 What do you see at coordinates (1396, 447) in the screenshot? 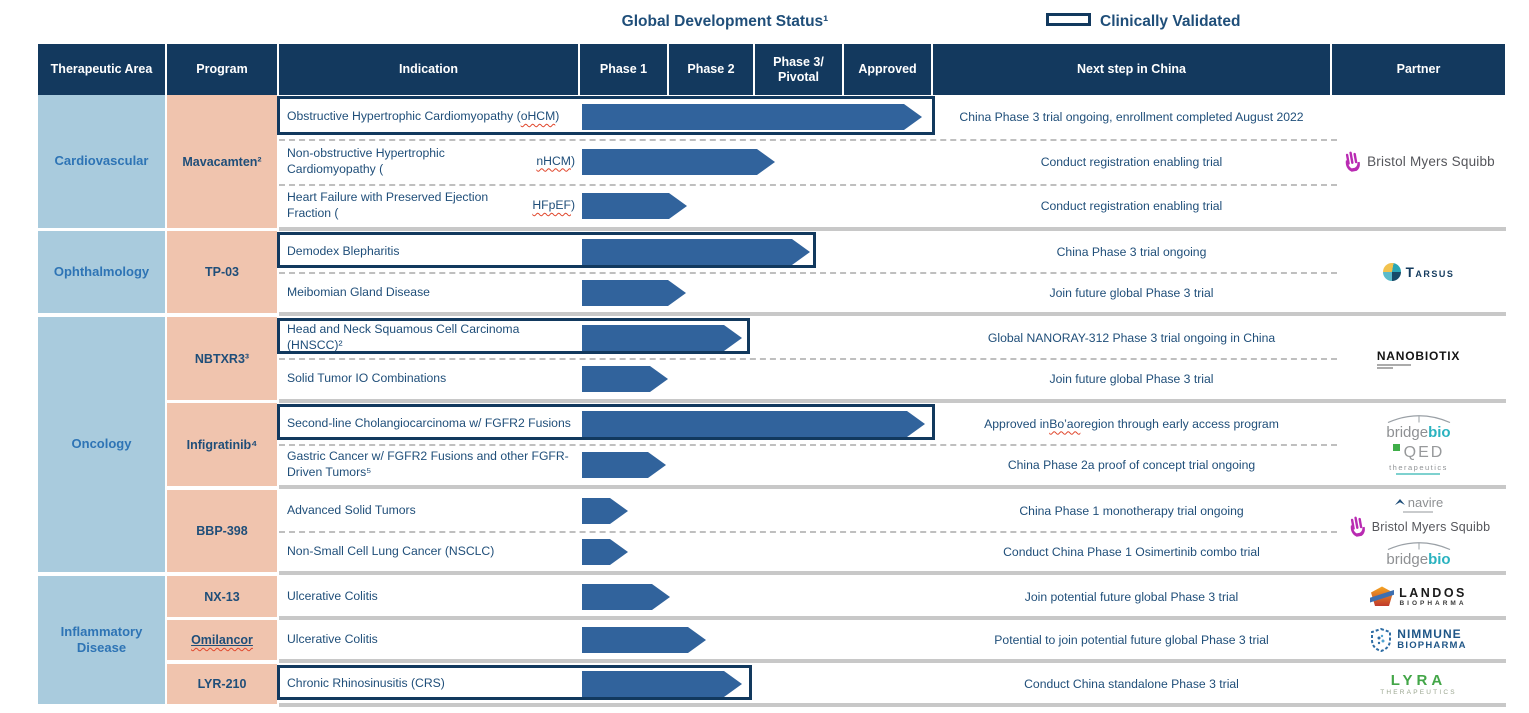
I see `qed-square-icon` at bounding box center [1396, 447].